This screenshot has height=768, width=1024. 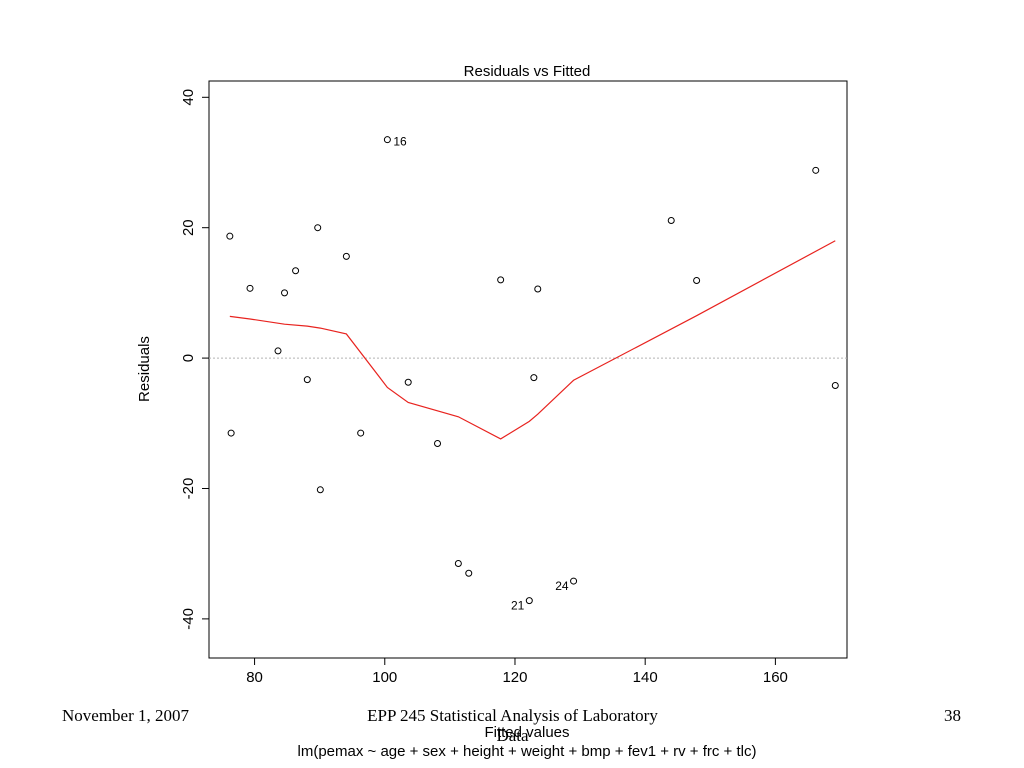 What do you see at coordinates (188, 619) in the screenshot?
I see `y-tick-label: -40` at bounding box center [188, 619].